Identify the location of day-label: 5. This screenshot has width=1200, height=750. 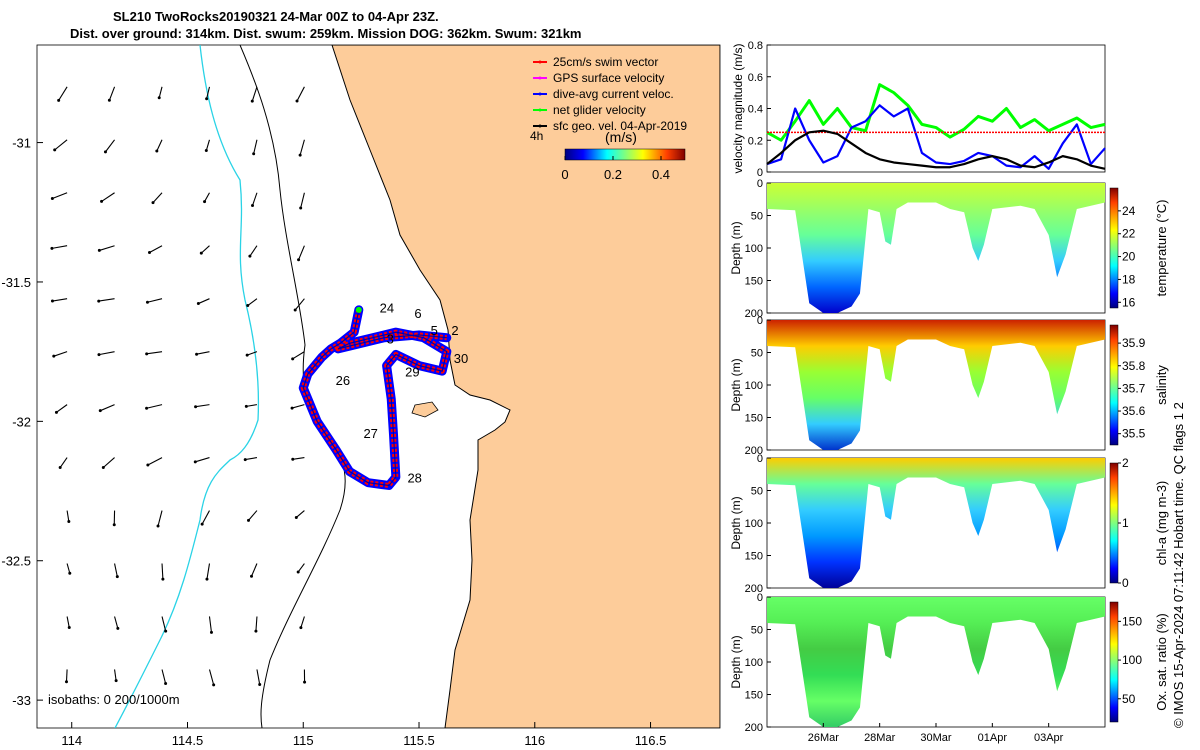
(434, 330).